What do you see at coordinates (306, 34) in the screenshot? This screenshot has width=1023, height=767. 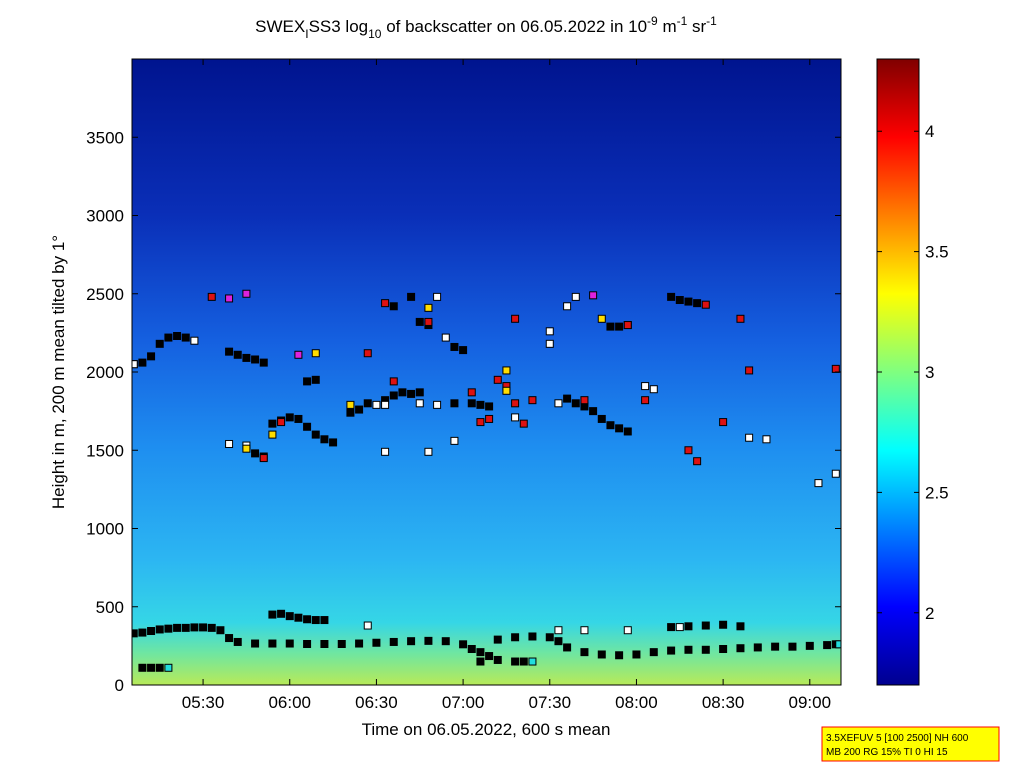 I see `title-part: I` at bounding box center [306, 34].